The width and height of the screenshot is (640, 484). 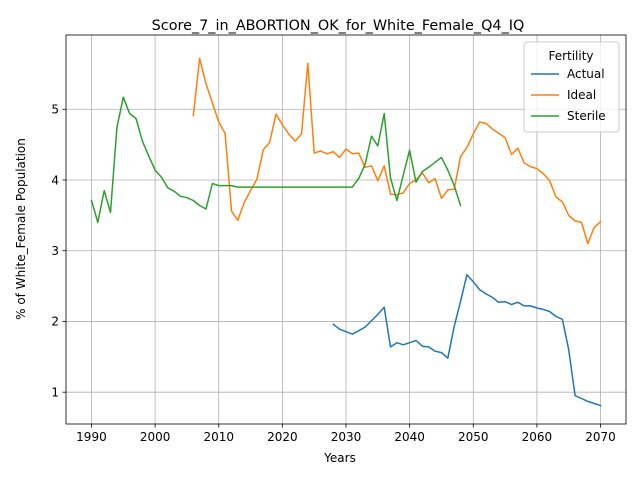 What do you see at coordinates (467, 340) in the screenshot?
I see `series-line-actual` at bounding box center [467, 340].